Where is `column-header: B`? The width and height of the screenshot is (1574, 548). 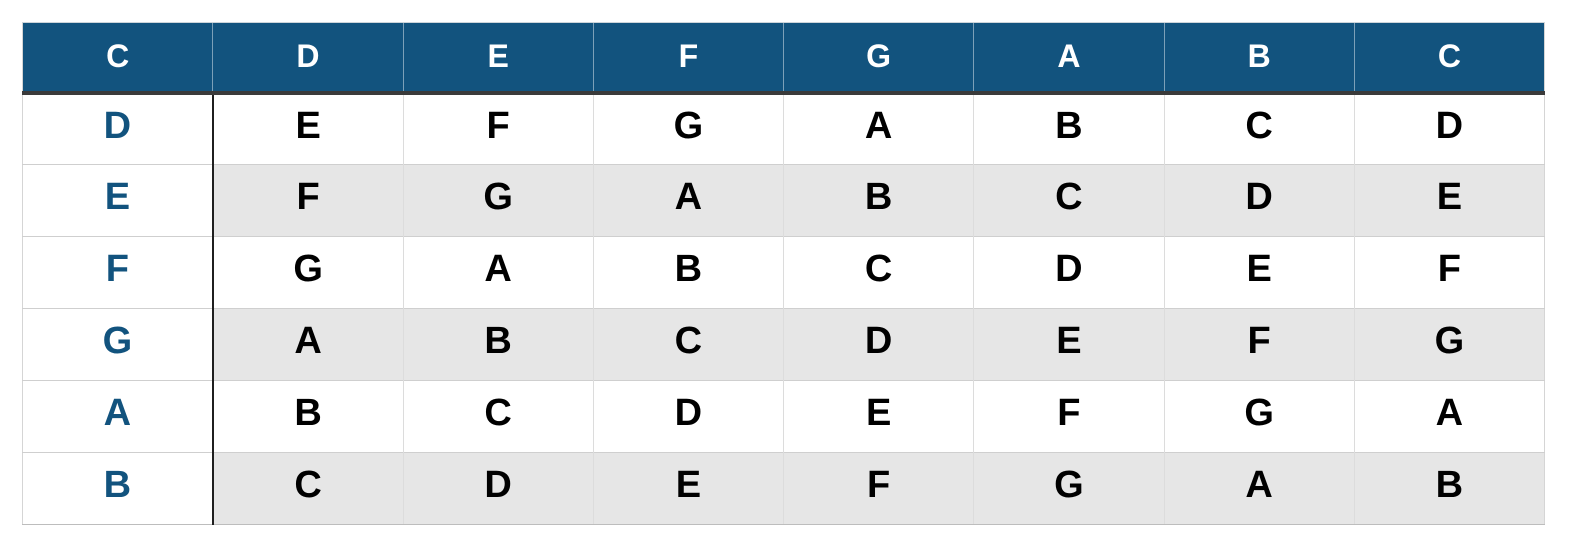
column-header: B is located at coordinates (1259, 58).